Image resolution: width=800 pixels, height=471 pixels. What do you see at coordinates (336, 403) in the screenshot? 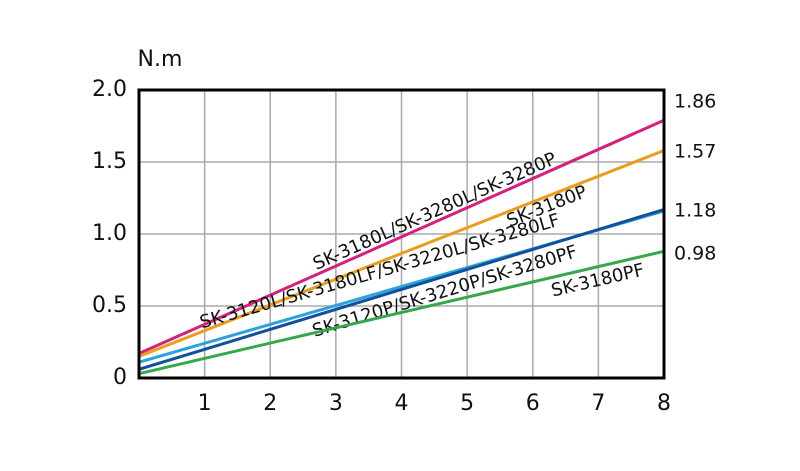
I see `x-tick-label: 3` at bounding box center [336, 403].